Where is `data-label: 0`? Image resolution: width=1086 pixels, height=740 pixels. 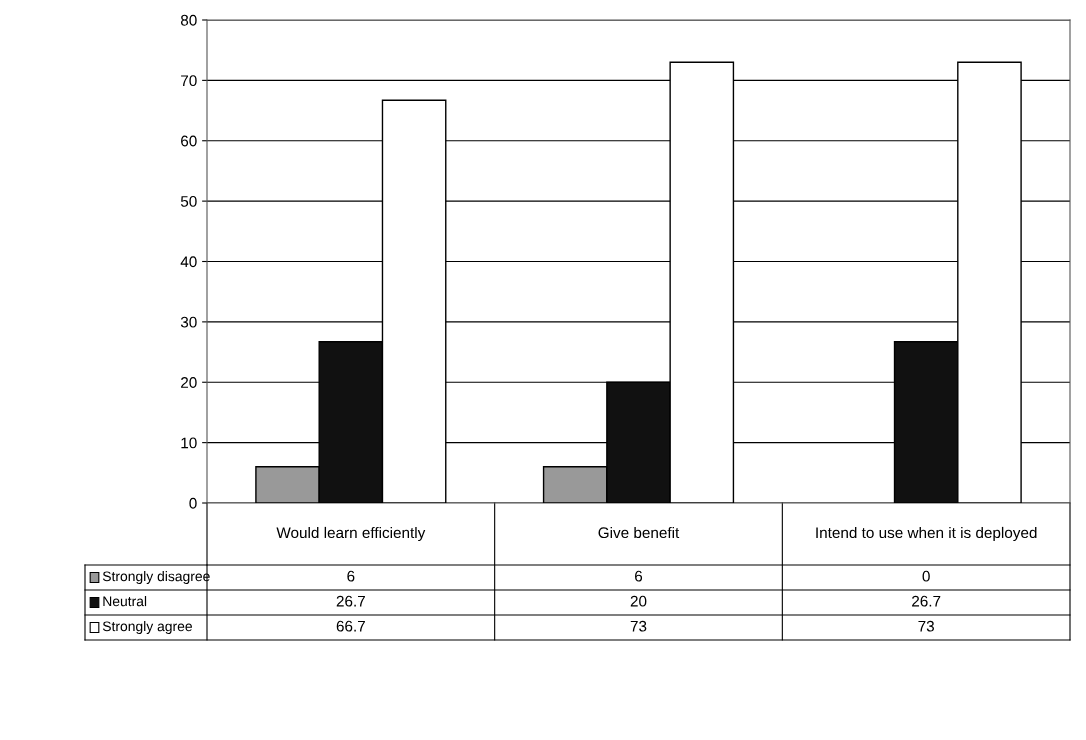
data-label: 0 is located at coordinates (926, 576).